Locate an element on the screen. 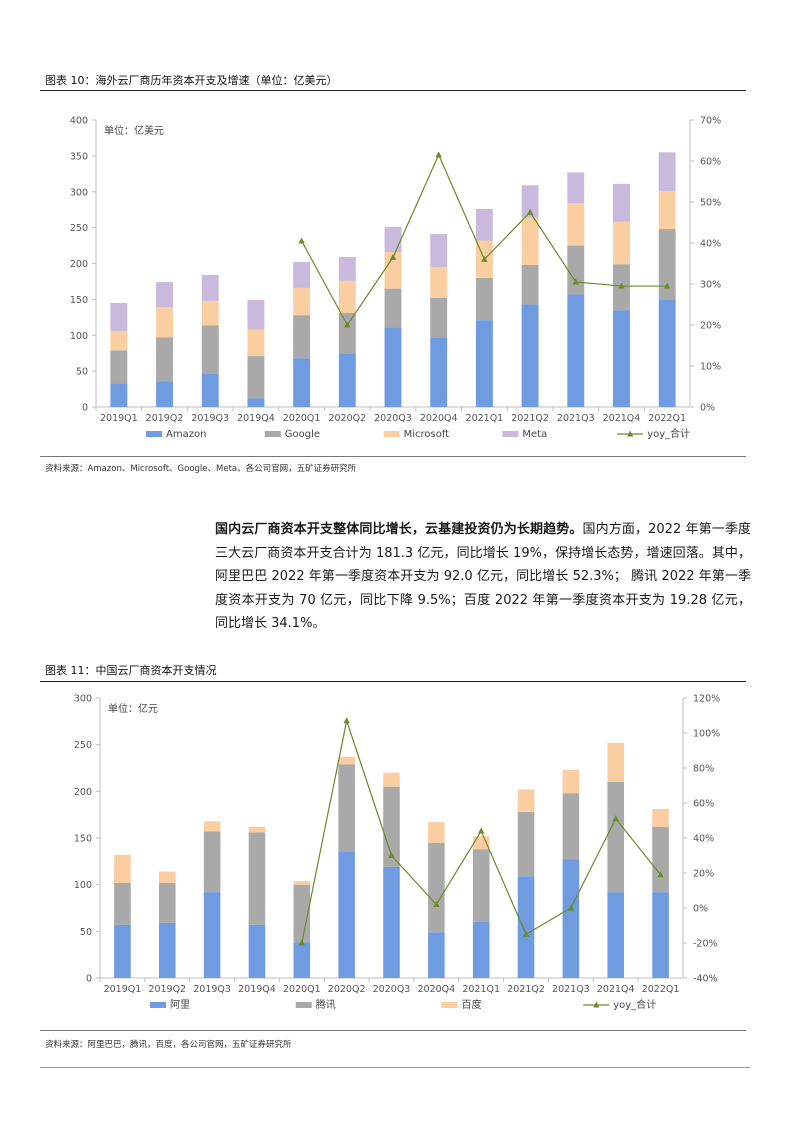 Image resolution: width=794 pixels, height=1123 pixels. page-footer-rule is located at coordinates (395, 1067).